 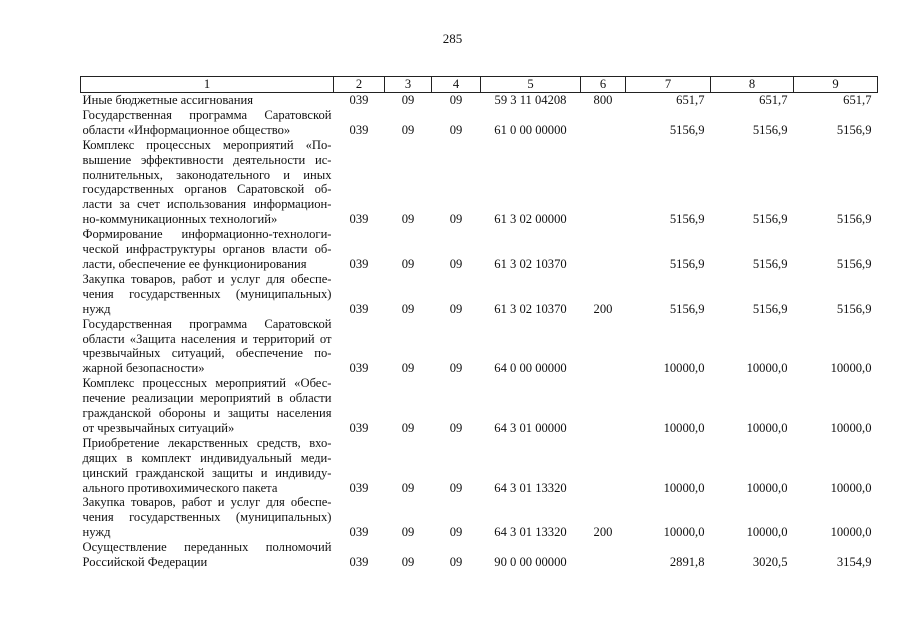 What do you see at coordinates (180, 219) in the screenshot?
I see `description-line: но-коммуникационных технологий»` at bounding box center [180, 219].